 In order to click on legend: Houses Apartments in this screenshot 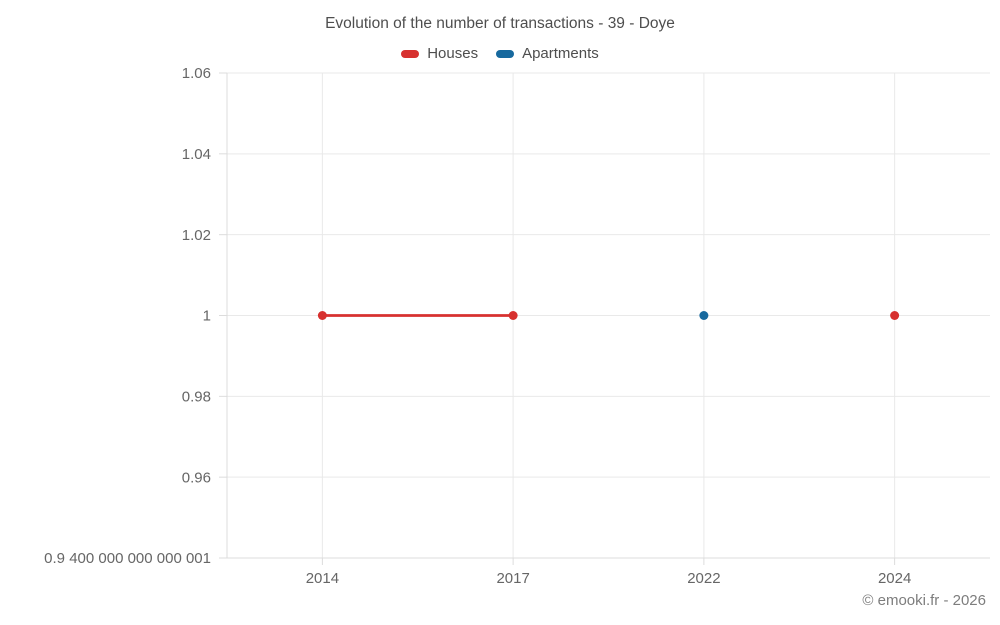, I will do `click(500, 53)`.